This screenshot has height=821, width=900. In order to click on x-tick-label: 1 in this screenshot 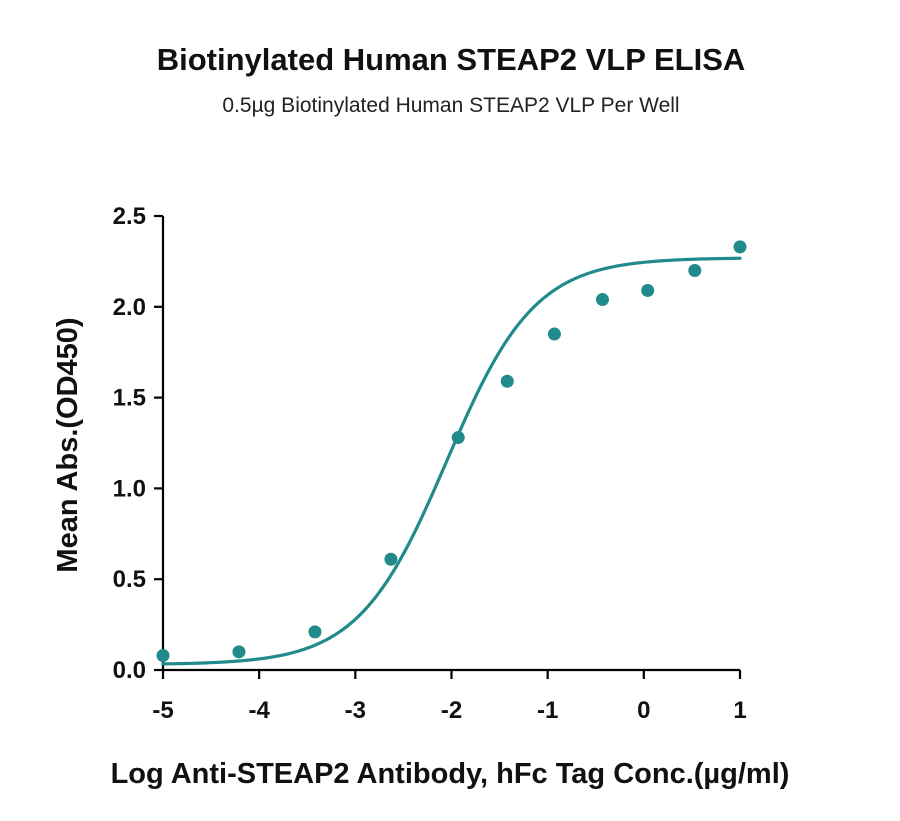, I will do `click(739, 710)`.